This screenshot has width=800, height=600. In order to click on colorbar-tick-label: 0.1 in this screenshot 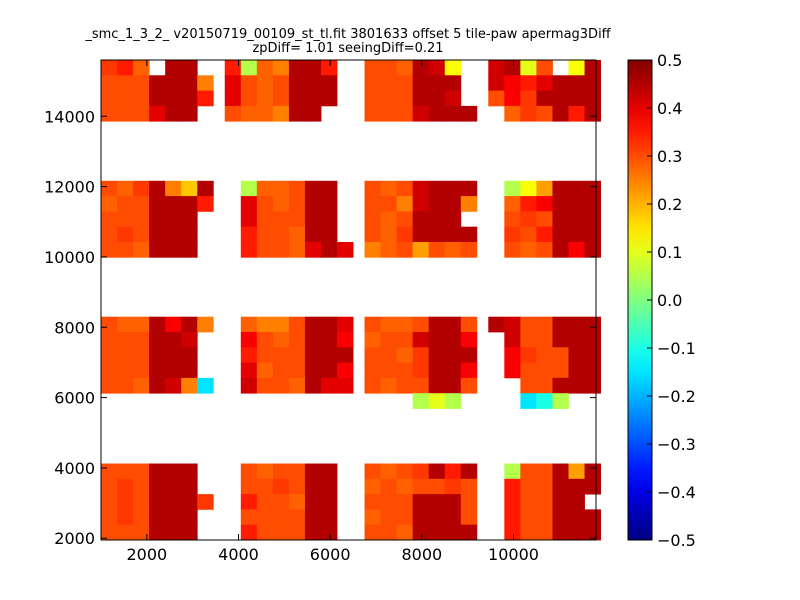, I will do `click(669, 252)`.